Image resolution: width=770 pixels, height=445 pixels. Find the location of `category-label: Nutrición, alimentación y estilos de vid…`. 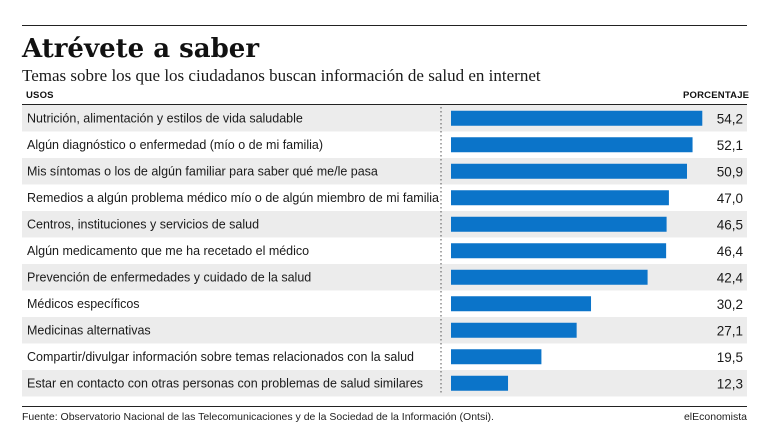

category-label: Nutrición, alimentación y estilos de vid… is located at coordinates (165, 118).